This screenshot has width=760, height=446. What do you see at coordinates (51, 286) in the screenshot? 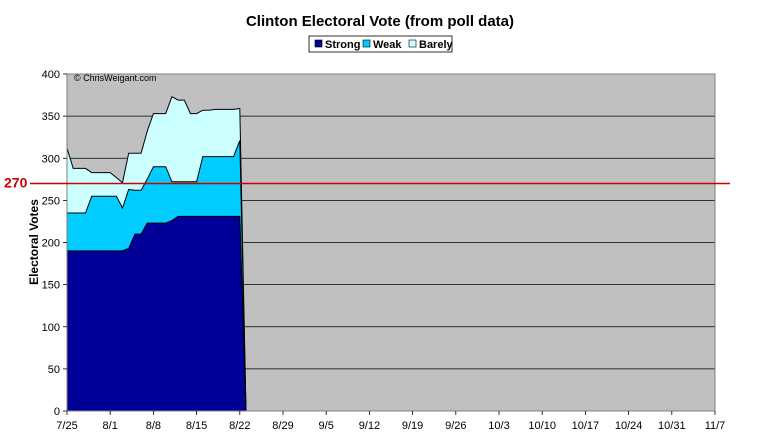
I see `y-tick-label: 150` at bounding box center [51, 286].